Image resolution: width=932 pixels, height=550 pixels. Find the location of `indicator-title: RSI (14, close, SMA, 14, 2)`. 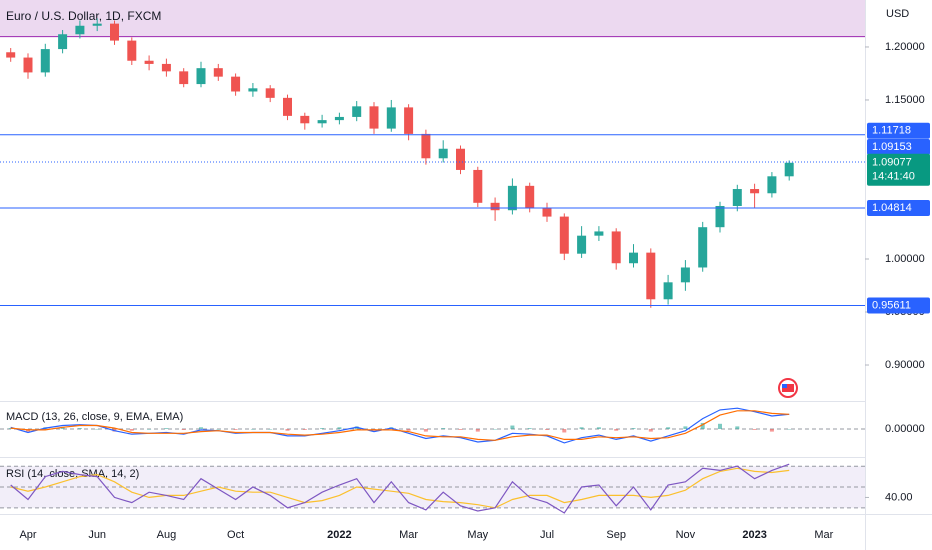

indicator-title: RSI (14, close, SMA, 14, 2) is located at coordinates (72, 474).